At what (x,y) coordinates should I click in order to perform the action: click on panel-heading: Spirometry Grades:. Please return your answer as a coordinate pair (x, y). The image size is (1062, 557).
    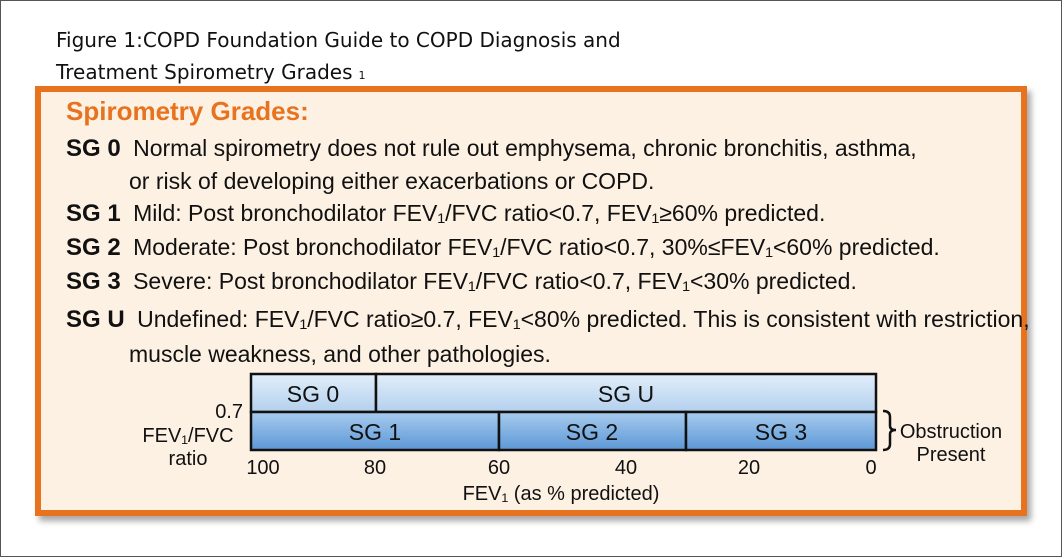
    Looking at the image, I should click on (187, 111).